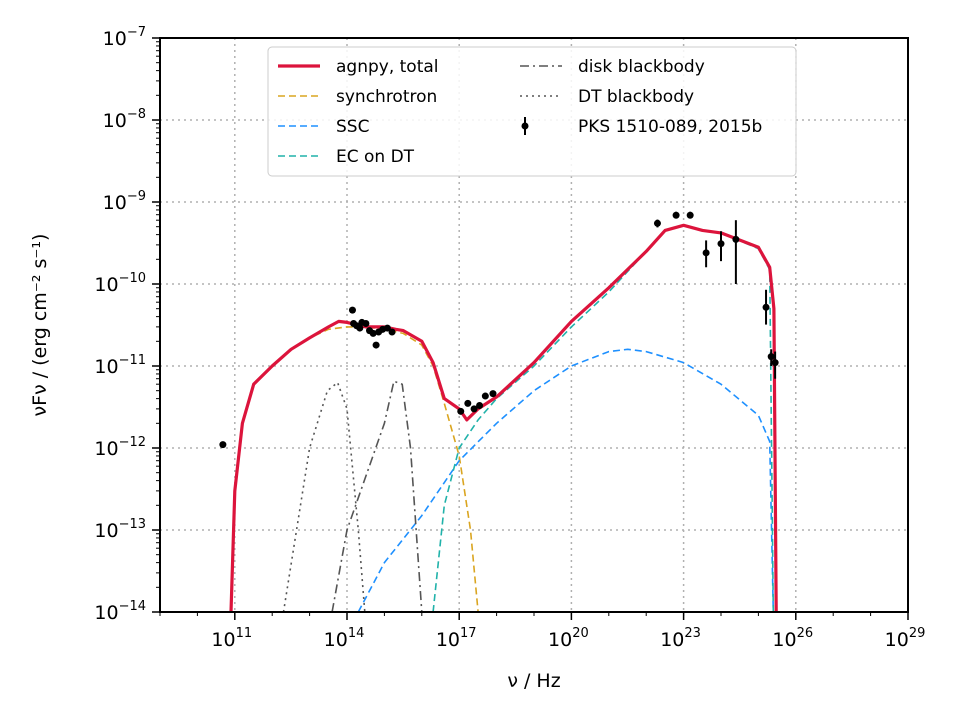  What do you see at coordinates (120, 529) in the screenshot?
I see `y-tick-label: 10⁻¹³` at bounding box center [120, 529].